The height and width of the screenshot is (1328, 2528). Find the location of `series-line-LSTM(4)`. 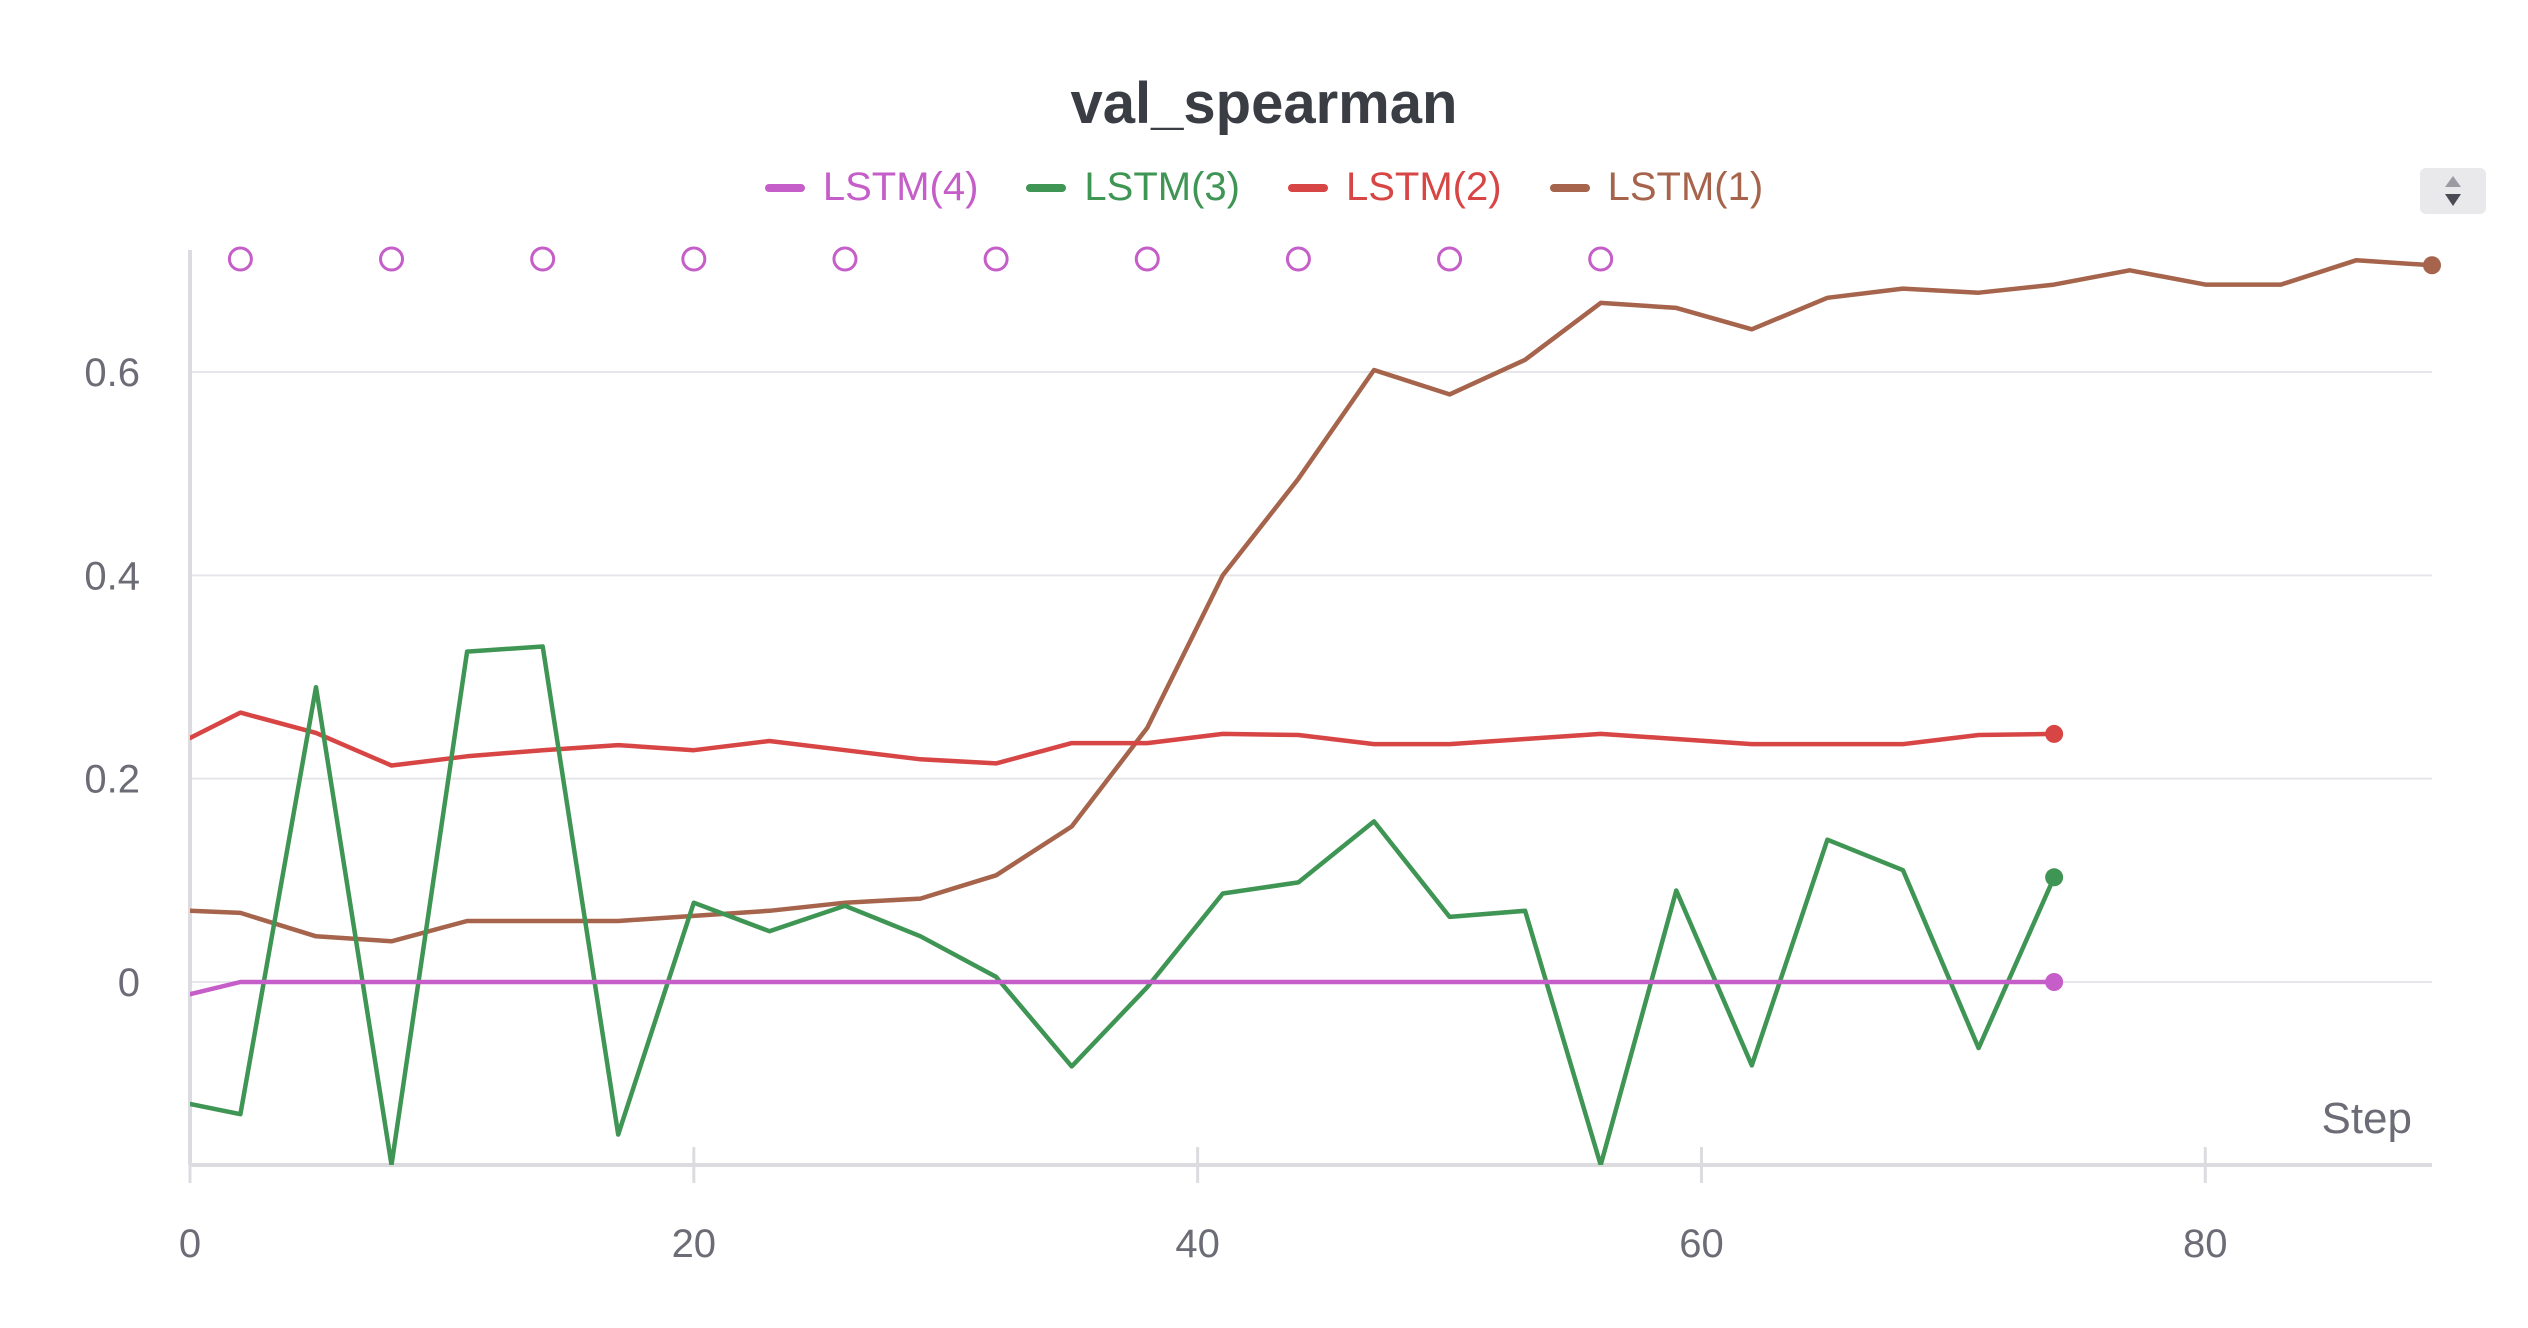

series-line-LSTM(4) is located at coordinates (1123, 988).